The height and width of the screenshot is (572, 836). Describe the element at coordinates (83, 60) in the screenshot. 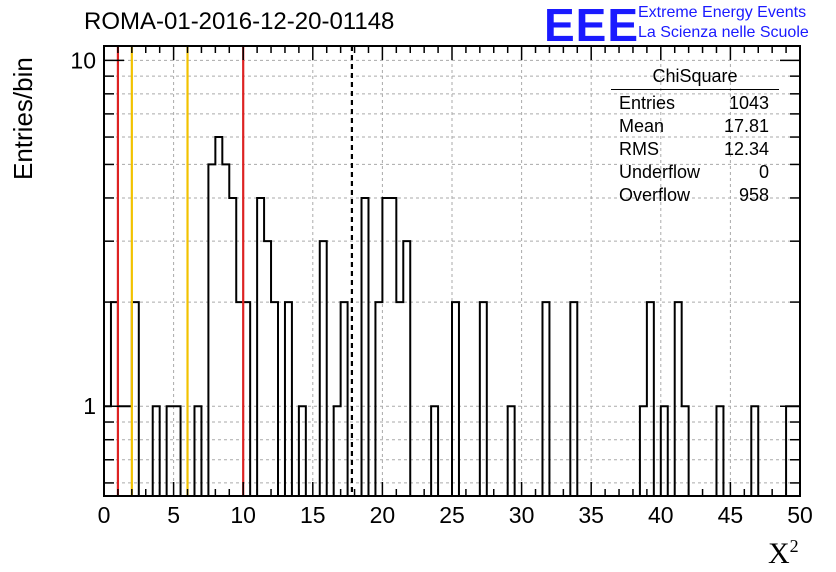

I see `y-tick-label: 10` at that location.